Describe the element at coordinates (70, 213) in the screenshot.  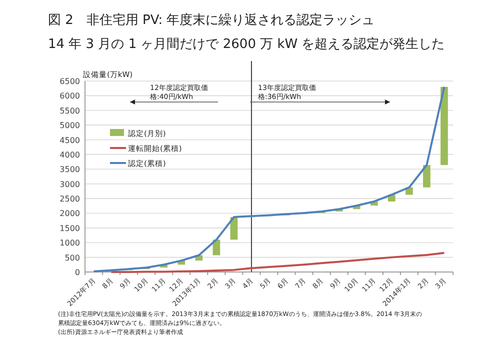
I see `y-tick-label: 2000` at that location.